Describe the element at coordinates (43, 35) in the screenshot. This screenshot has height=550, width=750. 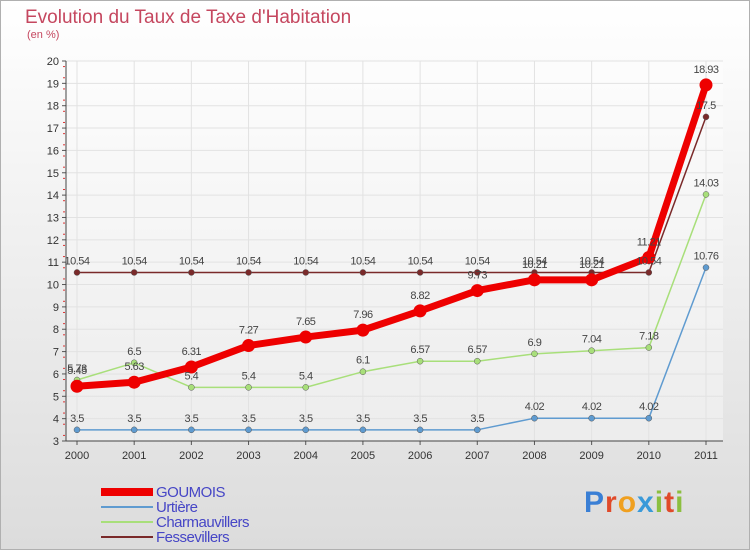
I see `y-unit-label: (en %)` at that location.